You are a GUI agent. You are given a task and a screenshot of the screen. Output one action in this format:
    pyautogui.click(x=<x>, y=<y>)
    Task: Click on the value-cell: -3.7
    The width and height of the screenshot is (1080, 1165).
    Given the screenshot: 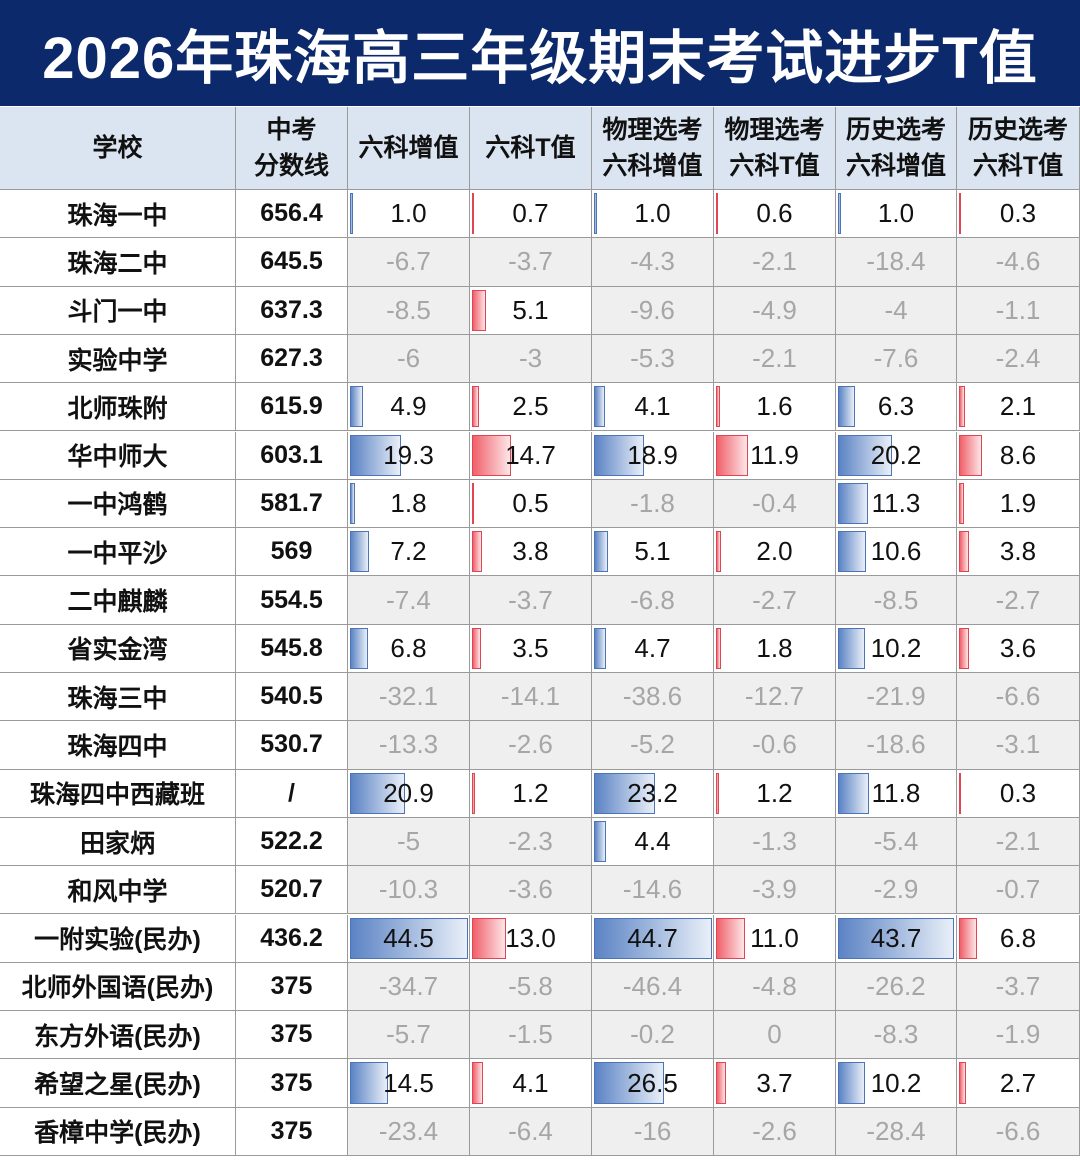 What is the action you would take?
    pyautogui.click(x=531, y=600)
    